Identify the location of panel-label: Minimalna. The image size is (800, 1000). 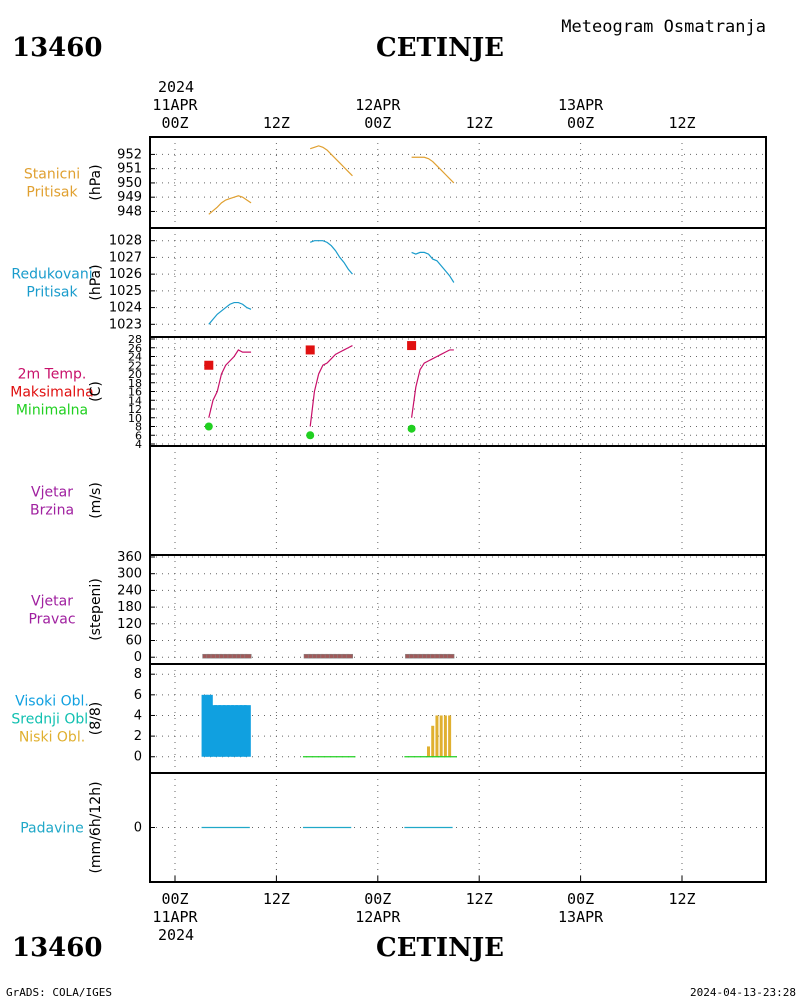
(52, 411).